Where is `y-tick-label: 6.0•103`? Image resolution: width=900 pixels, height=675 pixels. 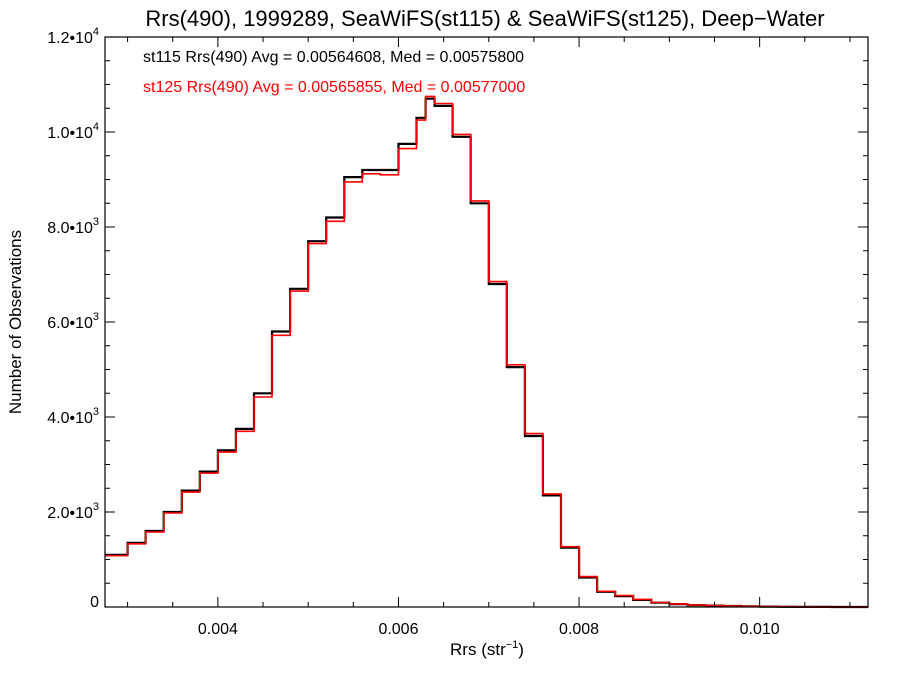
y-tick-label: 6.0•103 is located at coordinates (73, 321).